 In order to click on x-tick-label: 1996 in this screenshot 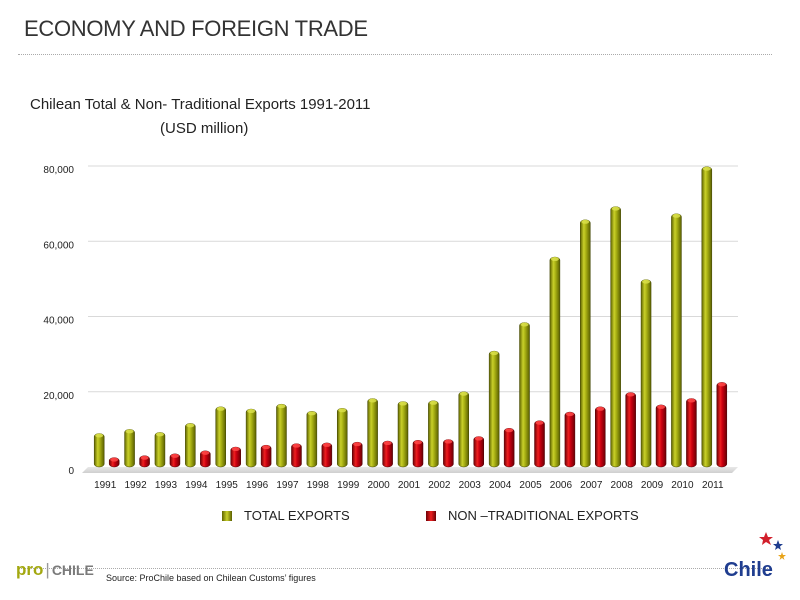, I will do `click(257, 485)`.